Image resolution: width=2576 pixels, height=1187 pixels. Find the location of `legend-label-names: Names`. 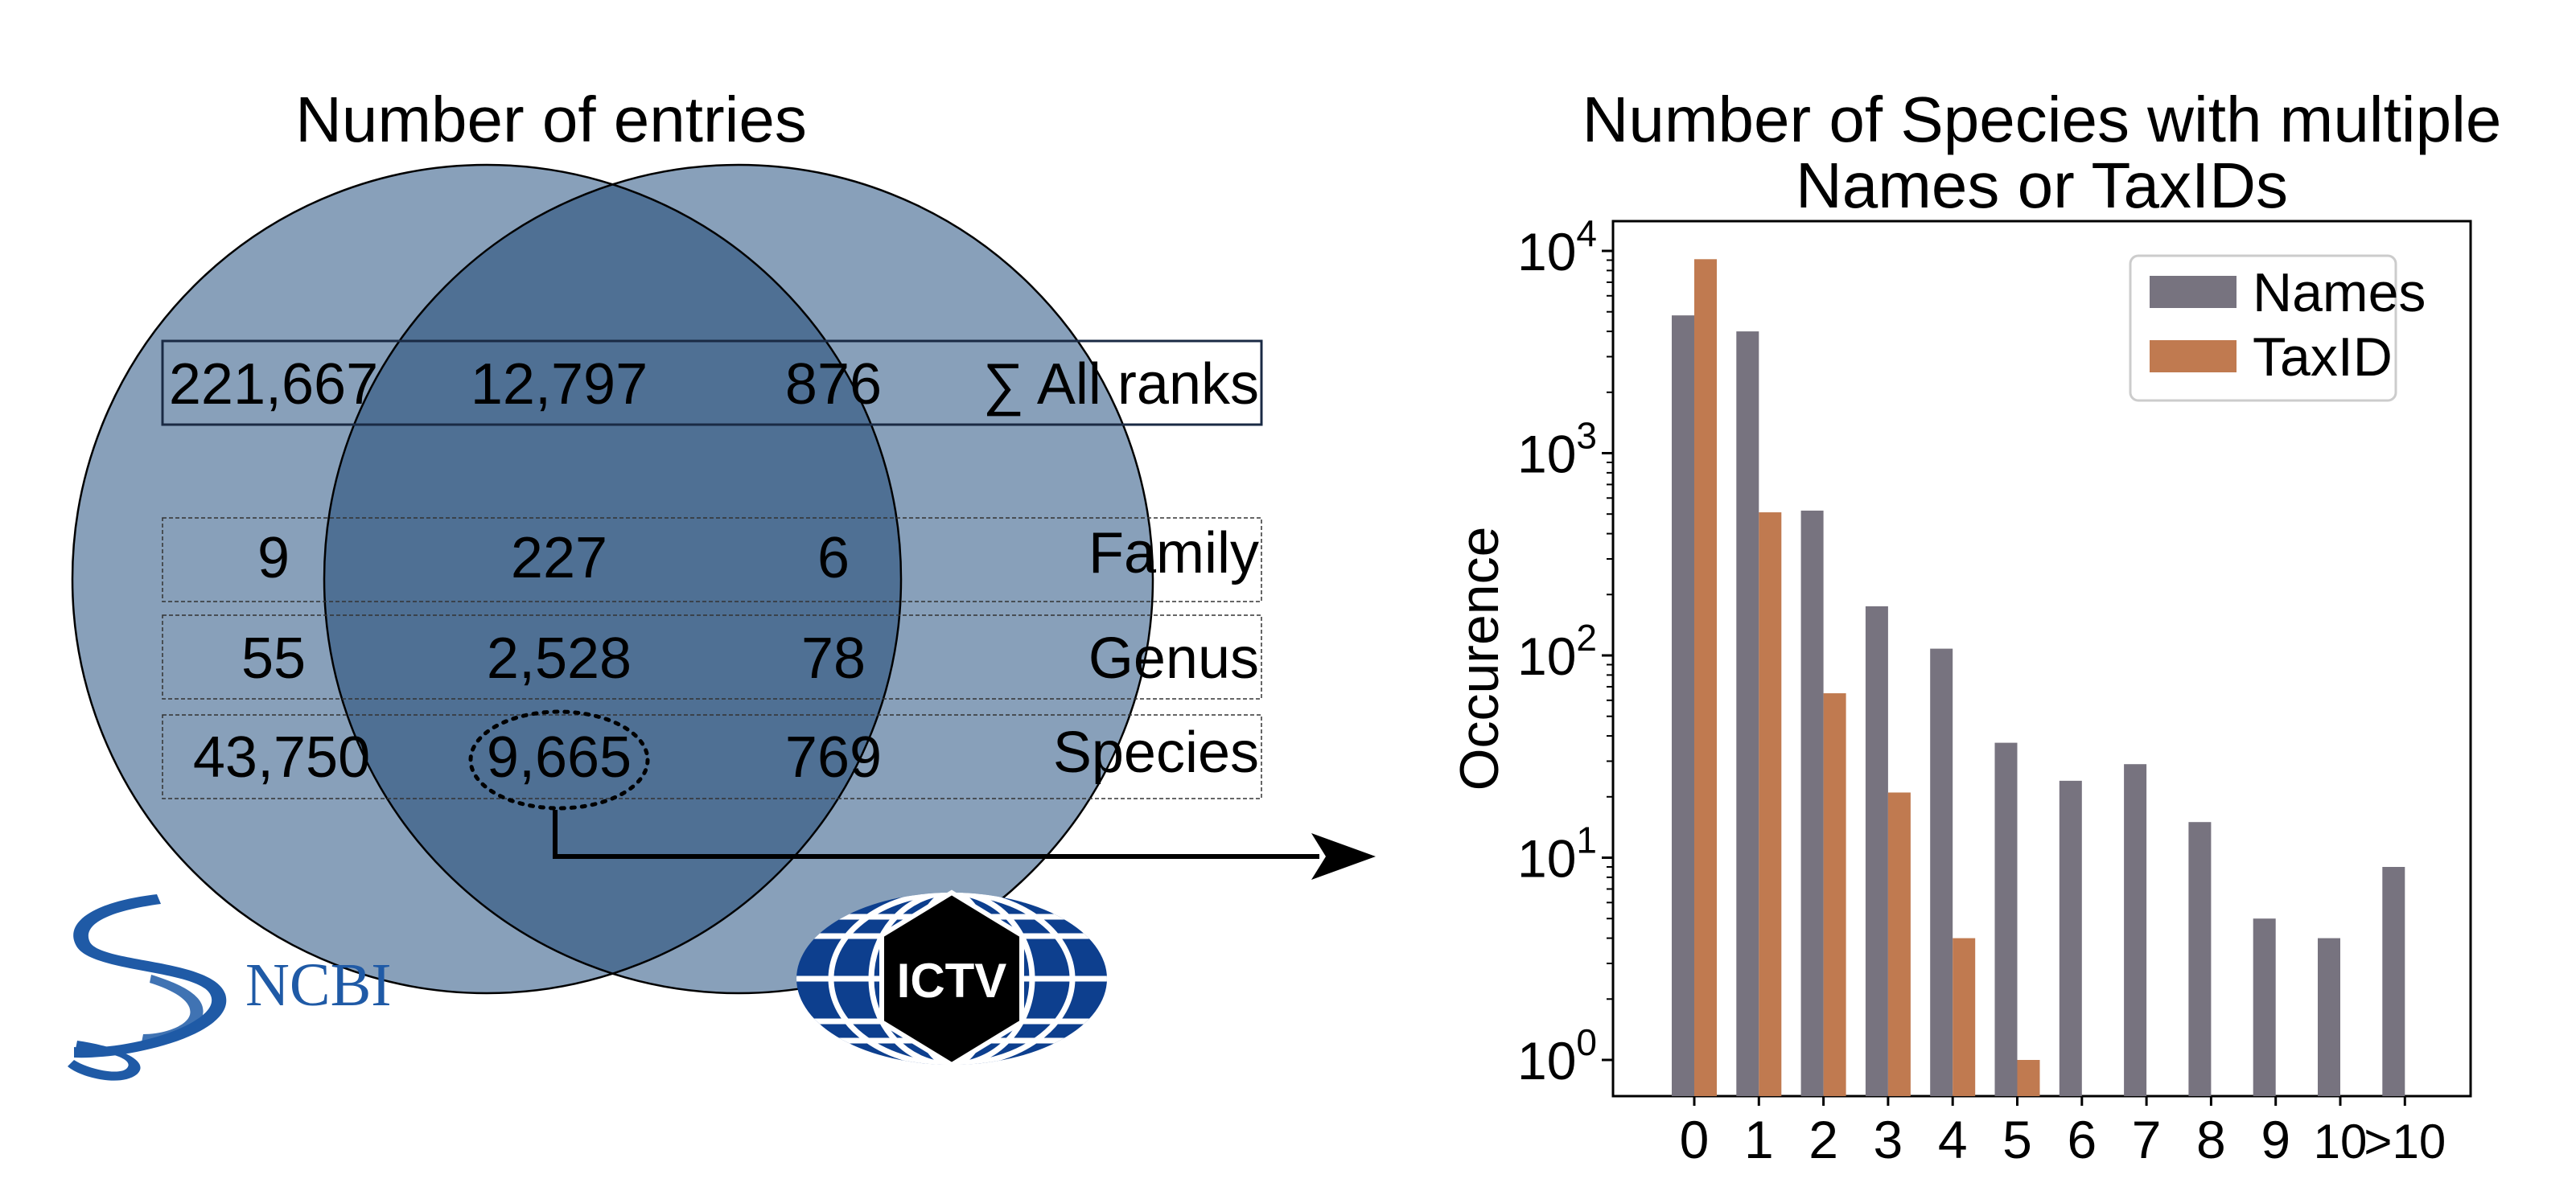

legend-label-names: Names is located at coordinates (2339, 292).